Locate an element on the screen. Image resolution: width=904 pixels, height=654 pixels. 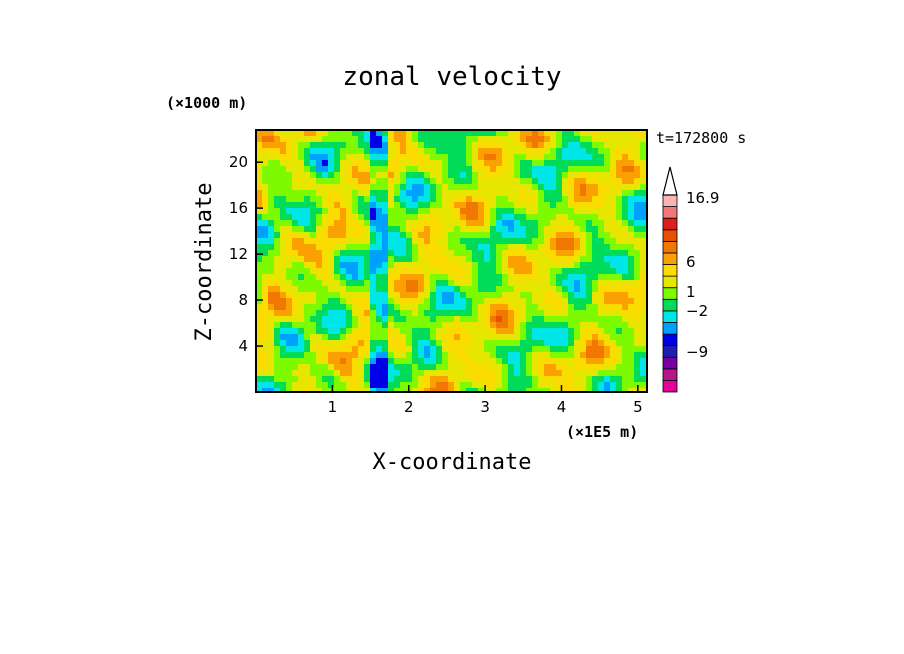
colorbar-label: 6 is located at coordinates (691, 262).